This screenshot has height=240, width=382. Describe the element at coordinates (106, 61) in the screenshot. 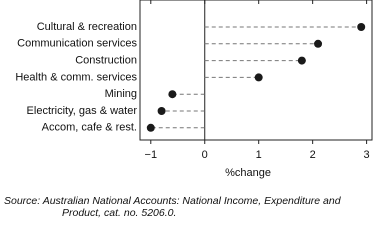

I see `y-tick-label: Construction` at that location.